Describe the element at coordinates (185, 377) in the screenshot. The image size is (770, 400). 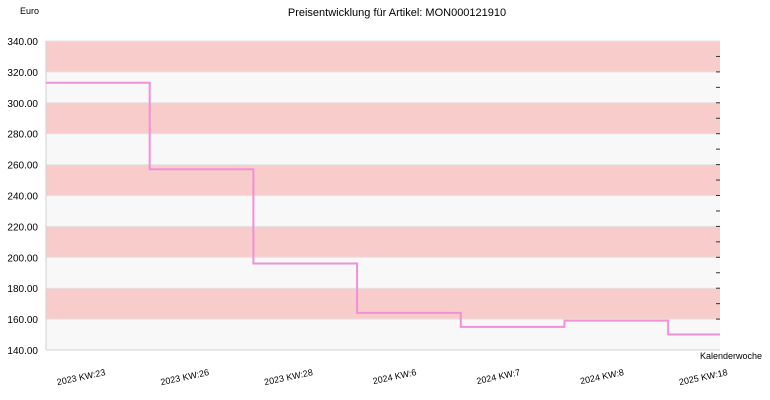
I see `x-tick-label: 2023 KW:26` at that location.